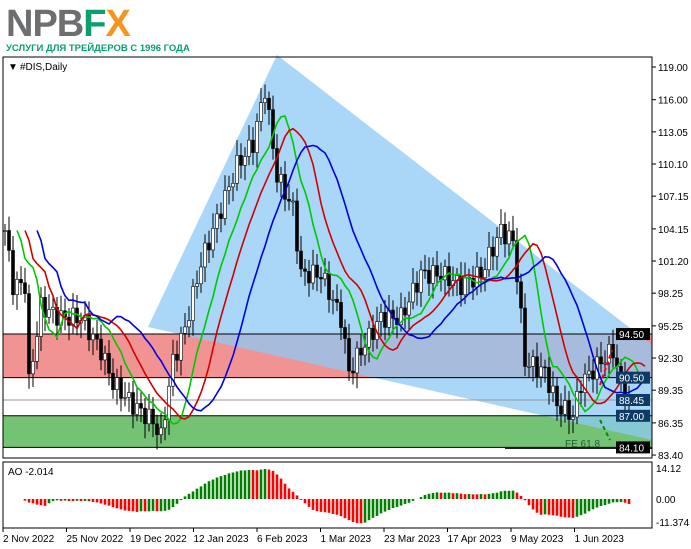 Image resolution: width=691 pixels, height=549 pixels. Describe the element at coordinates (13, 67) in the screenshot. I see `symbol-dropdown-icon: ▼` at that location.